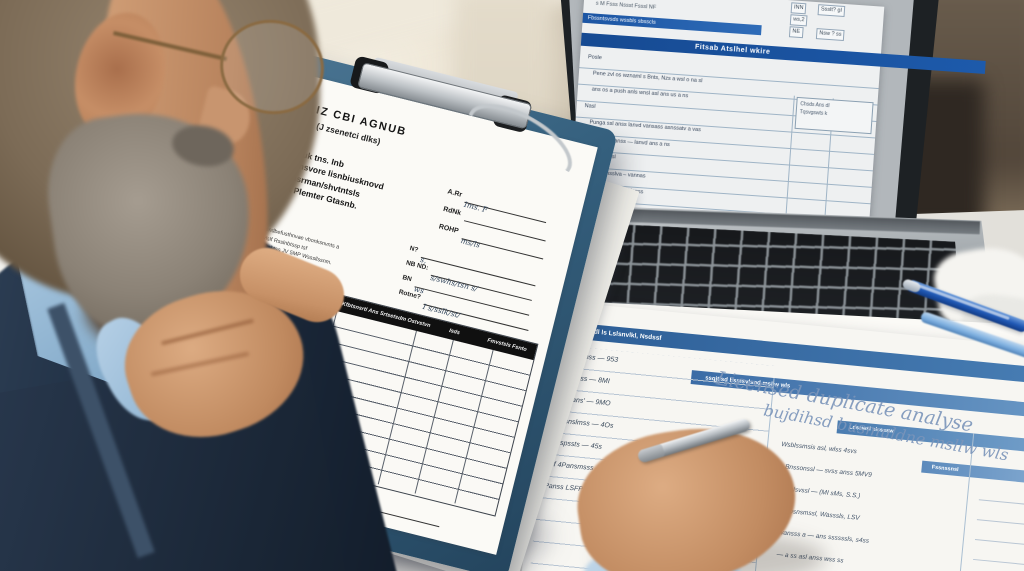 The width and height of the screenshot is (1024, 571). What do you see at coordinates (828, 471) in the screenshot?
I see `desk-doc-mid-row: Bnssonssl — svss anss 5MV9` at bounding box center [828, 471].